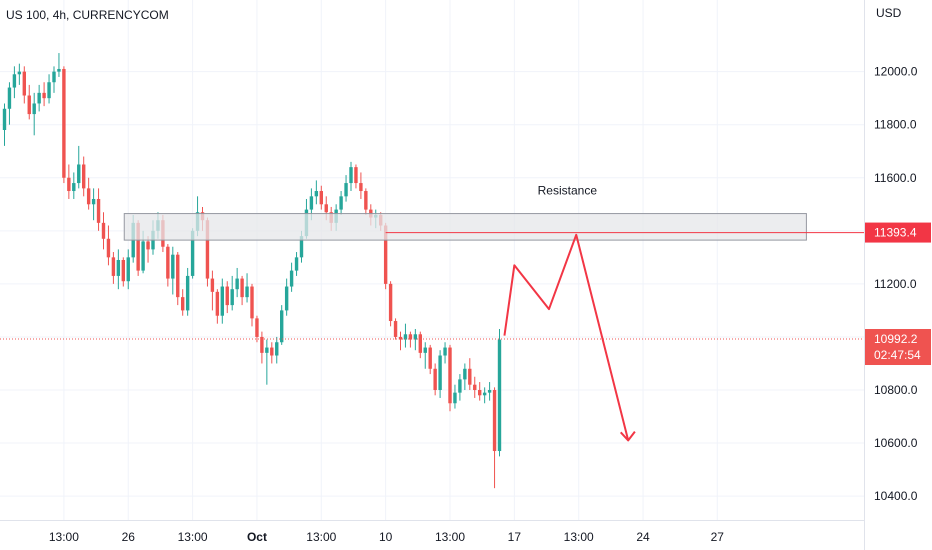 The width and height of the screenshot is (932, 550). Describe the element at coordinates (568, 191) in the screenshot. I see `resistance-label: Resistance` at that location.